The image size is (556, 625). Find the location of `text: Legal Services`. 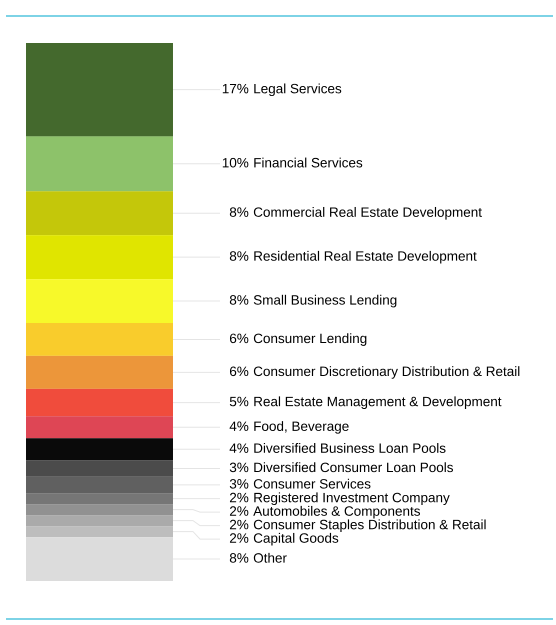

text: Legal Services is located at coordinates (298, 89).